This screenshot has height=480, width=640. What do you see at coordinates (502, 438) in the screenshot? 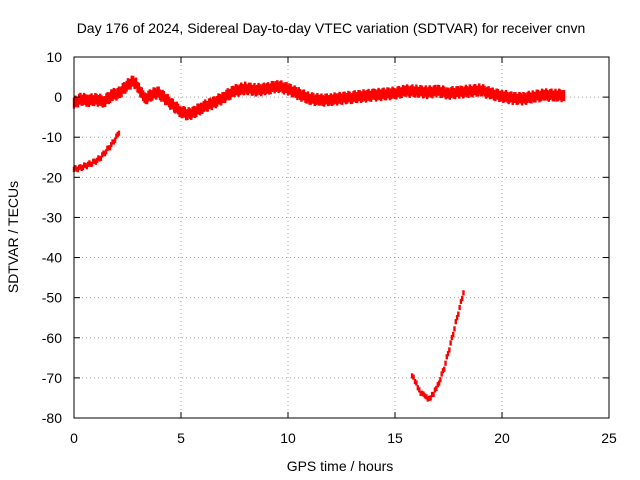
I see `x-tick-label: 20` at bounding box center [502, 438].